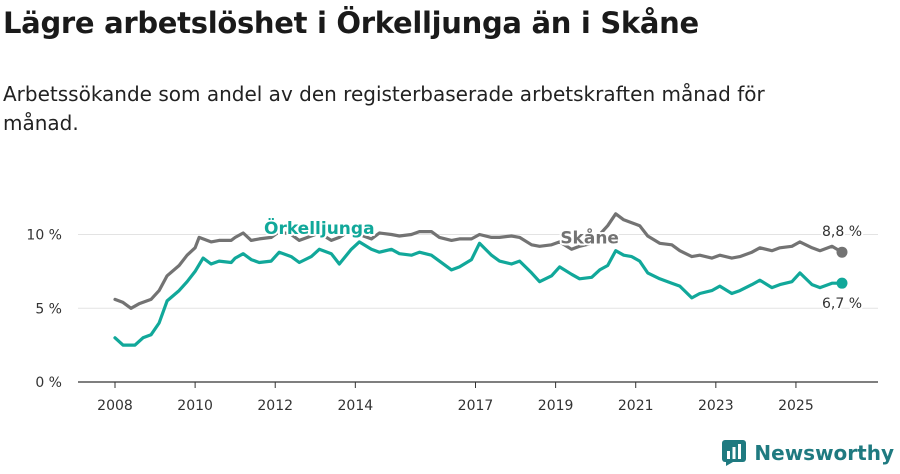 Image resolution: width=900 pixels, height=474 pixels. Describe the element at coordinates (636, 406) in the screenshot. I see `x-tick-label: 2021` at that location.